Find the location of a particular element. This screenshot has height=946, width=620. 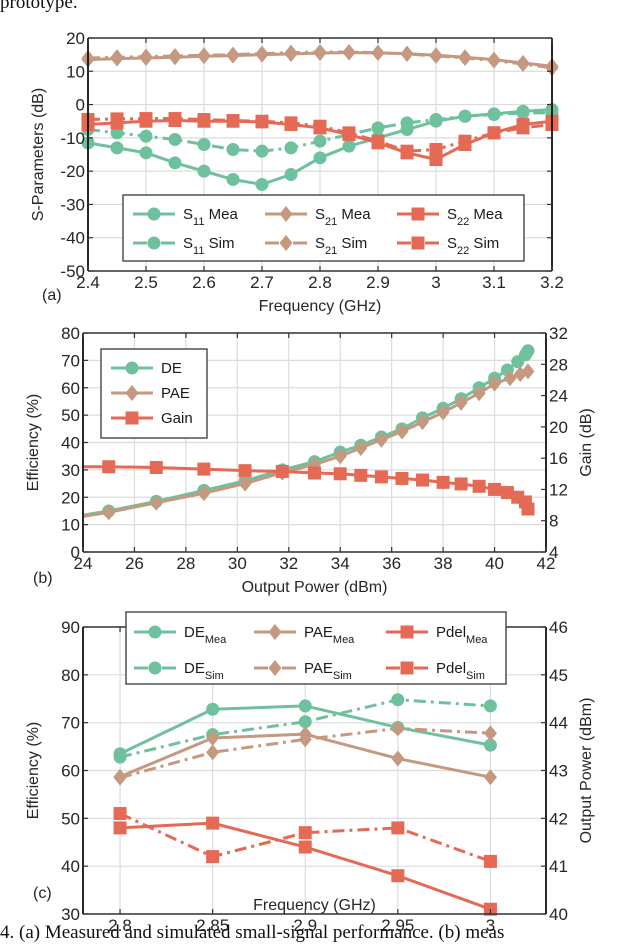

panel-label: (c) is located at coordinates (42, 893).